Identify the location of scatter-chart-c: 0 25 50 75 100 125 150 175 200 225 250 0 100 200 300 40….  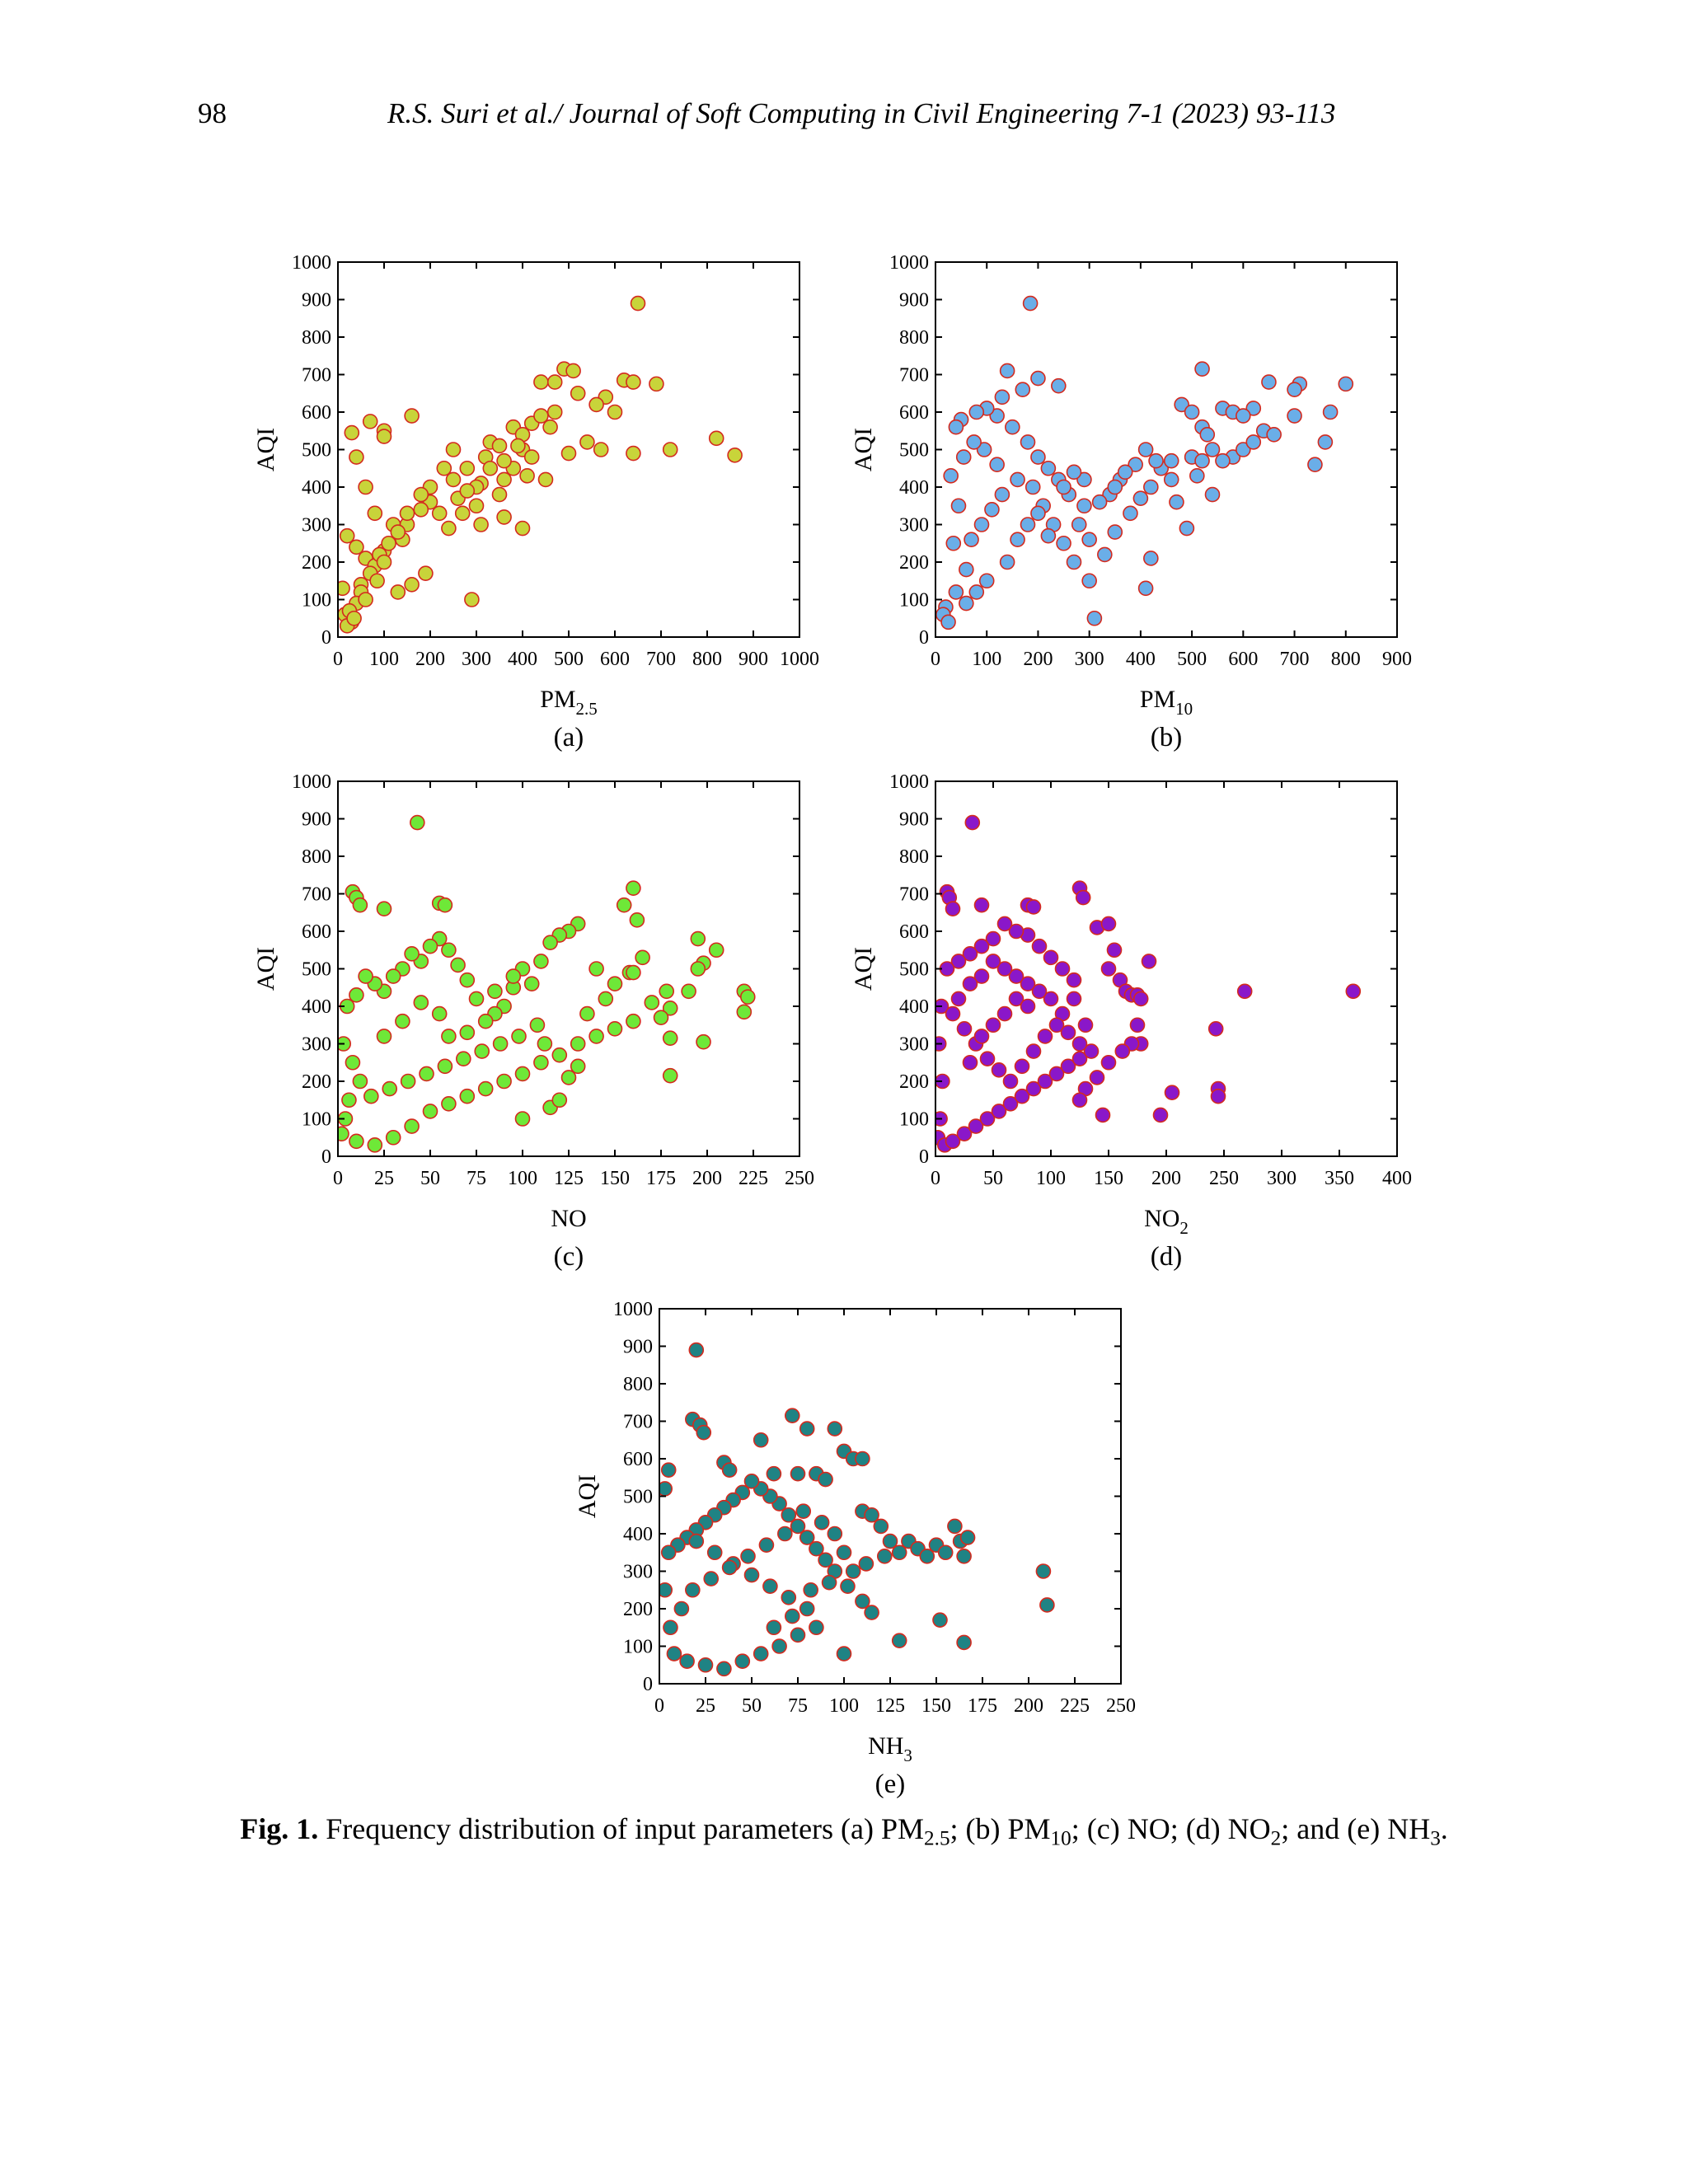
(533, 1021).